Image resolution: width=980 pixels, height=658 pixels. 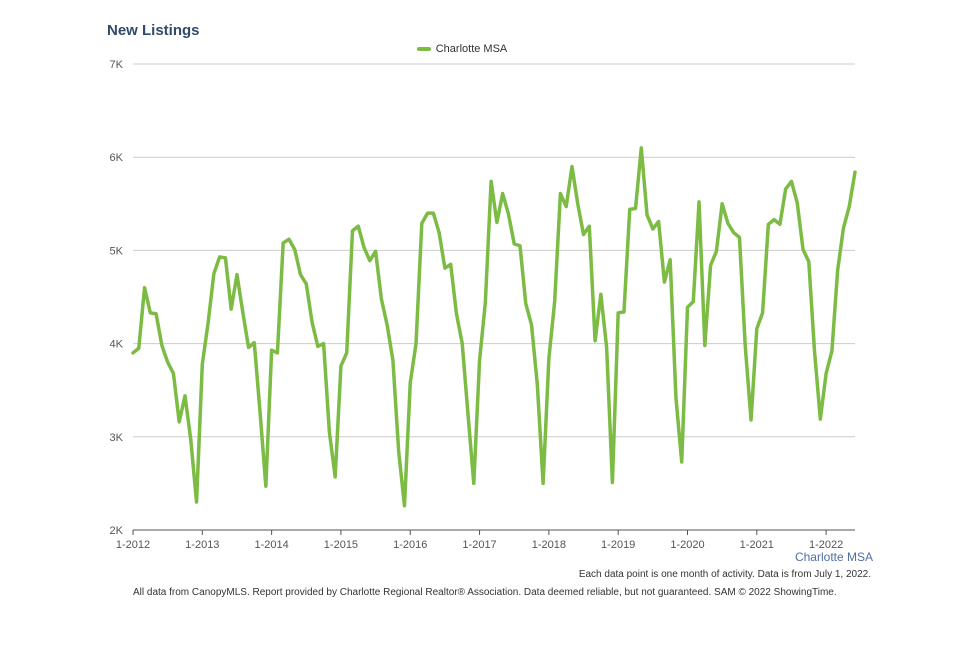 I want to click on x-tick-label: 1-2019, so click(x=618, y=545).